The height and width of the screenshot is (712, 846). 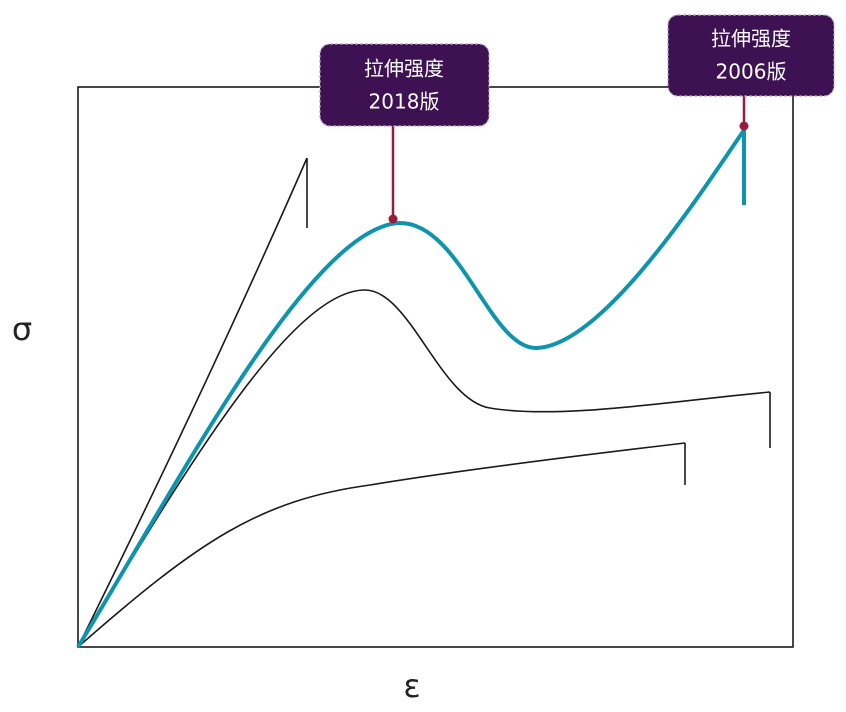 I want to click on callout-subtitle: 2018版, so click(x=404, y=102).